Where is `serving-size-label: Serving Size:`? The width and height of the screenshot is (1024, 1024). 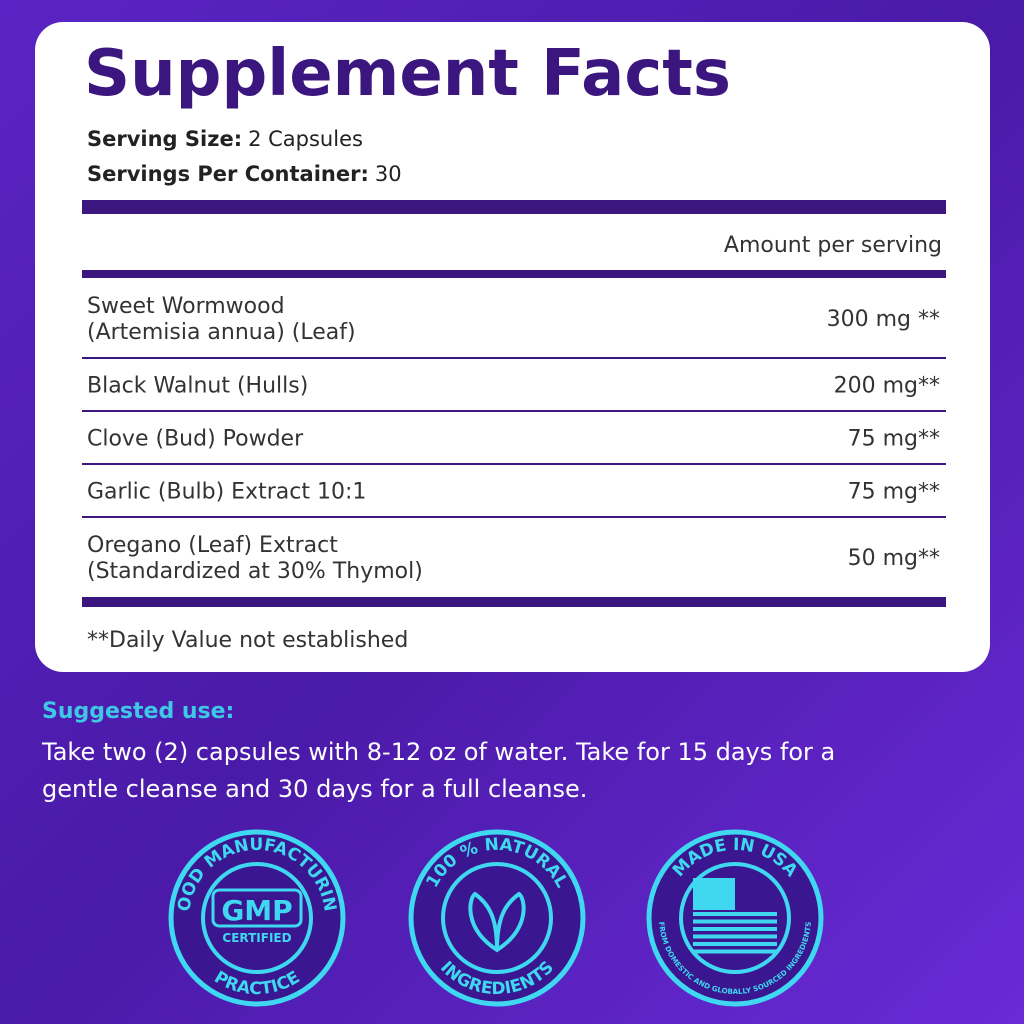
serving-size-label: Serving Size: is located at coordinates (164, 139).